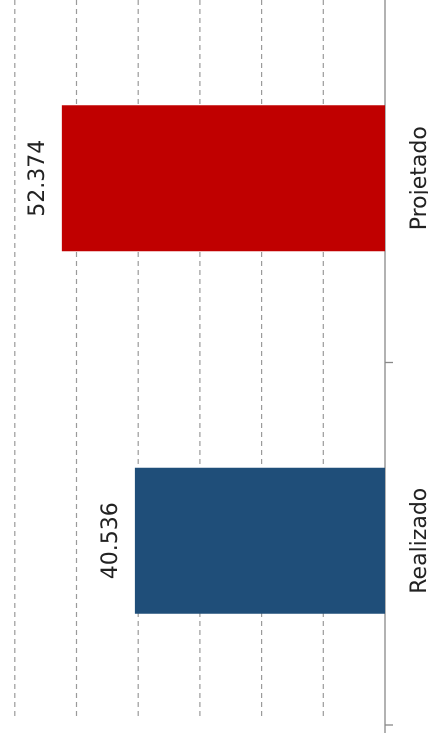  I want to click on bar-projetado, so click(223, 178).